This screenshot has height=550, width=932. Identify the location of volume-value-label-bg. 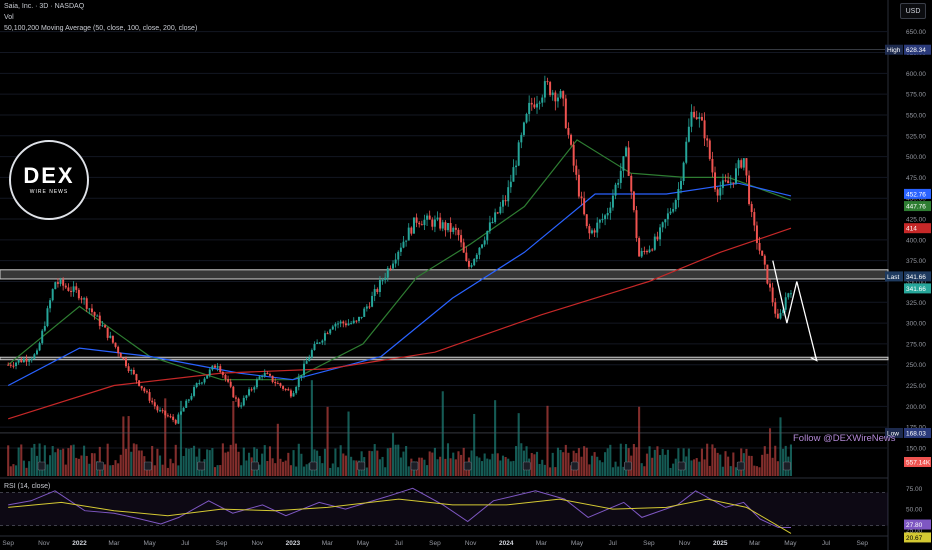
(917, 462).